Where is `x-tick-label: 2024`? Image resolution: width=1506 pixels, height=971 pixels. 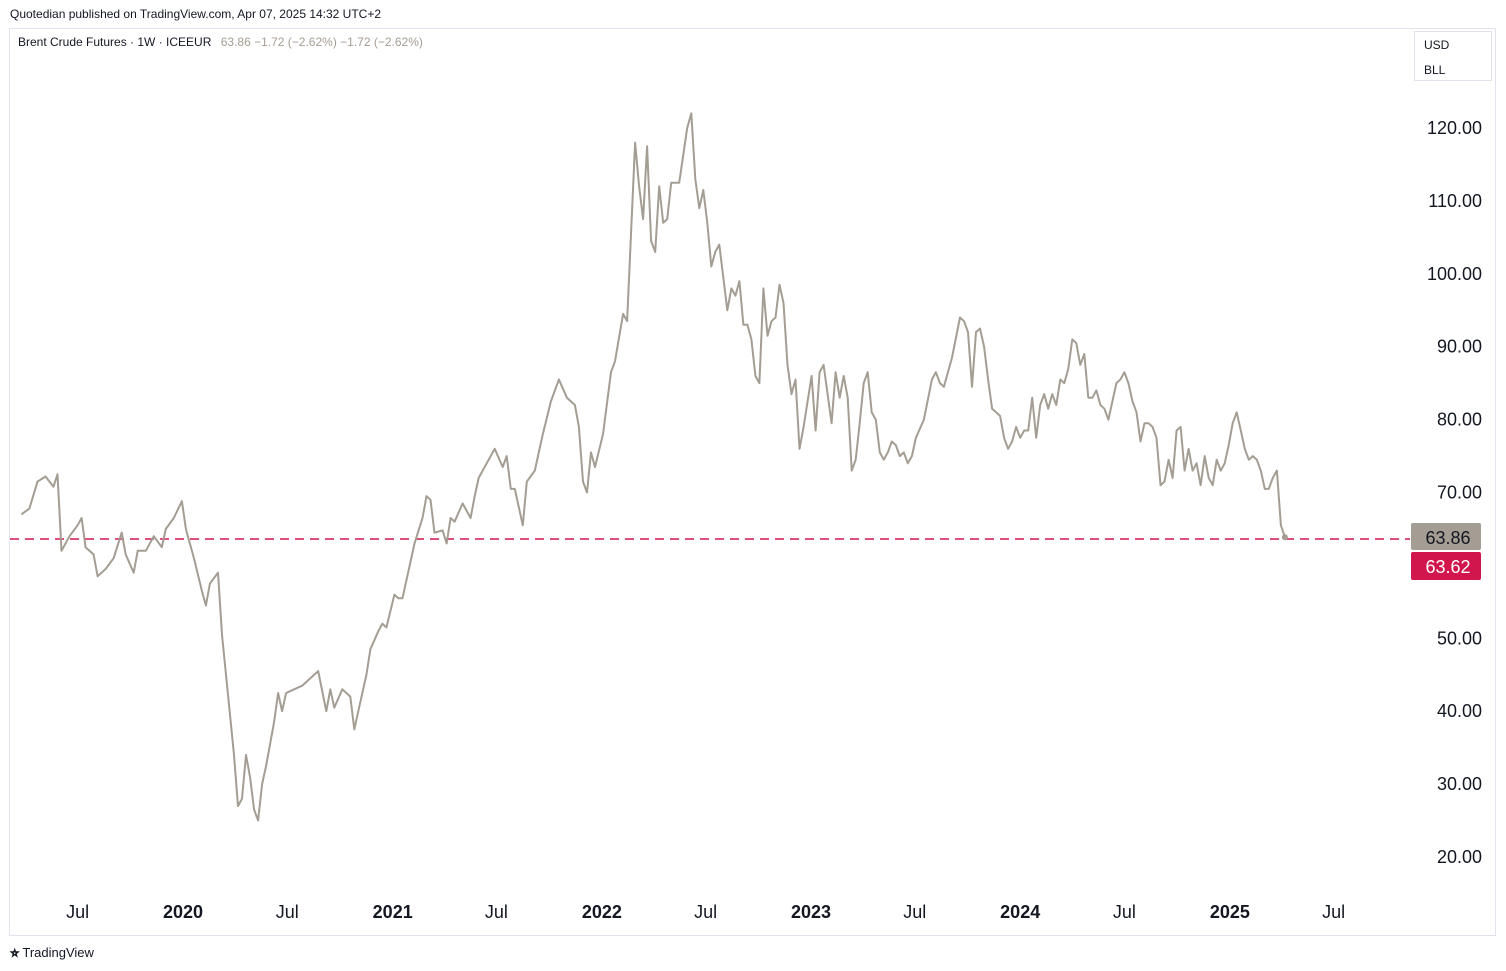
x-tick-label: 2024 is located at coordinates (1020, 912).